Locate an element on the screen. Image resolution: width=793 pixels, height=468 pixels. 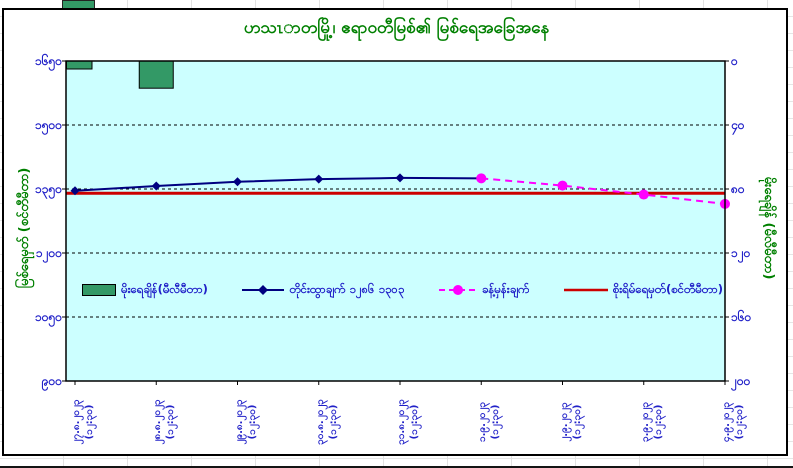
right-axis-tick-label: ၂၀၀ is located at coordinates (741, 381).